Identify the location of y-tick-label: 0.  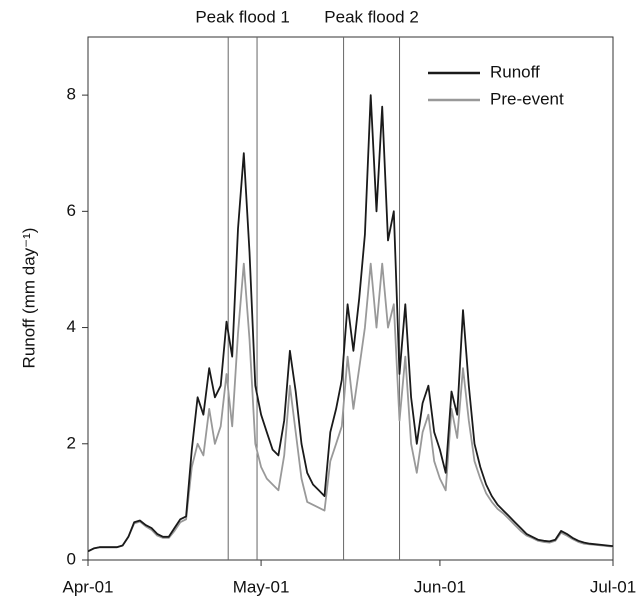
(71, 558).